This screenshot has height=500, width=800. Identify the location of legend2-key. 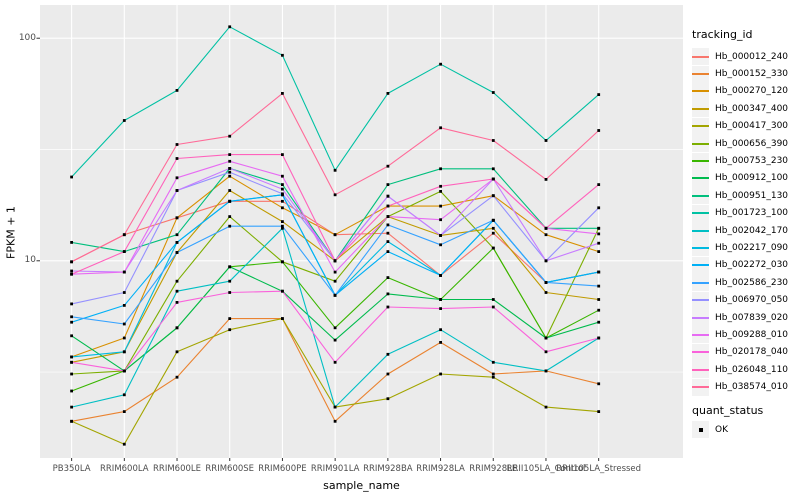
(700, 429).